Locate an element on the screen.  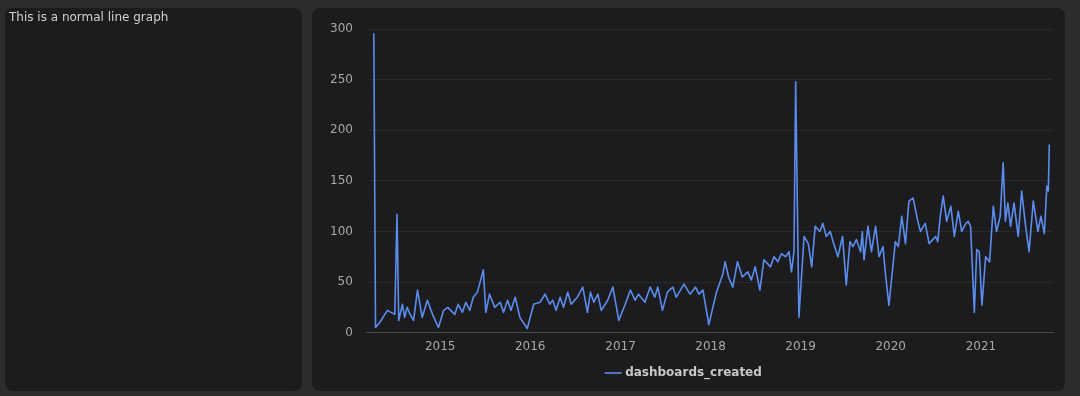
y-tick-label: 50 is located at coordinates (345, 281).